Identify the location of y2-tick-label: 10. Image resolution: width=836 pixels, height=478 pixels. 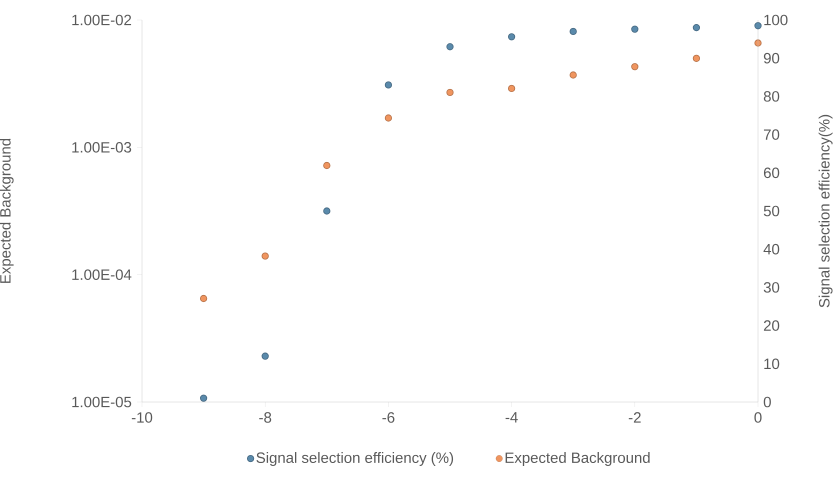
(772, 364).